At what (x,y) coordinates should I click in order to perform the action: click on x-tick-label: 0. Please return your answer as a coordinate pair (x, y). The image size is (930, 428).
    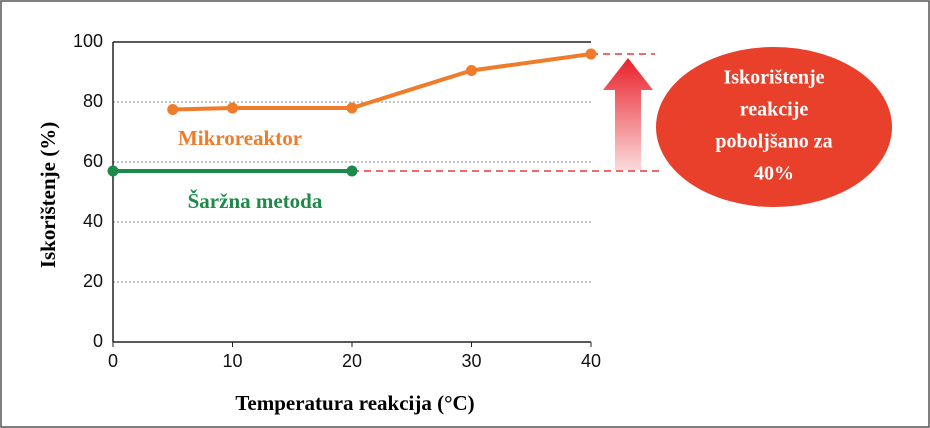
    Looking at the image, I should click on (113, 361).